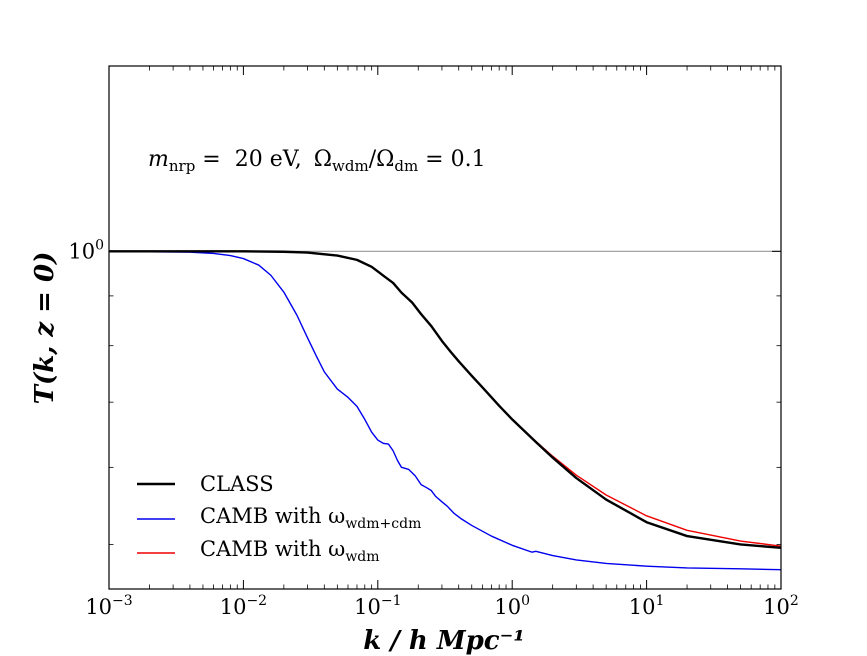  I want to click on x-tick-label: 10⁻¹, so click(377, 606).